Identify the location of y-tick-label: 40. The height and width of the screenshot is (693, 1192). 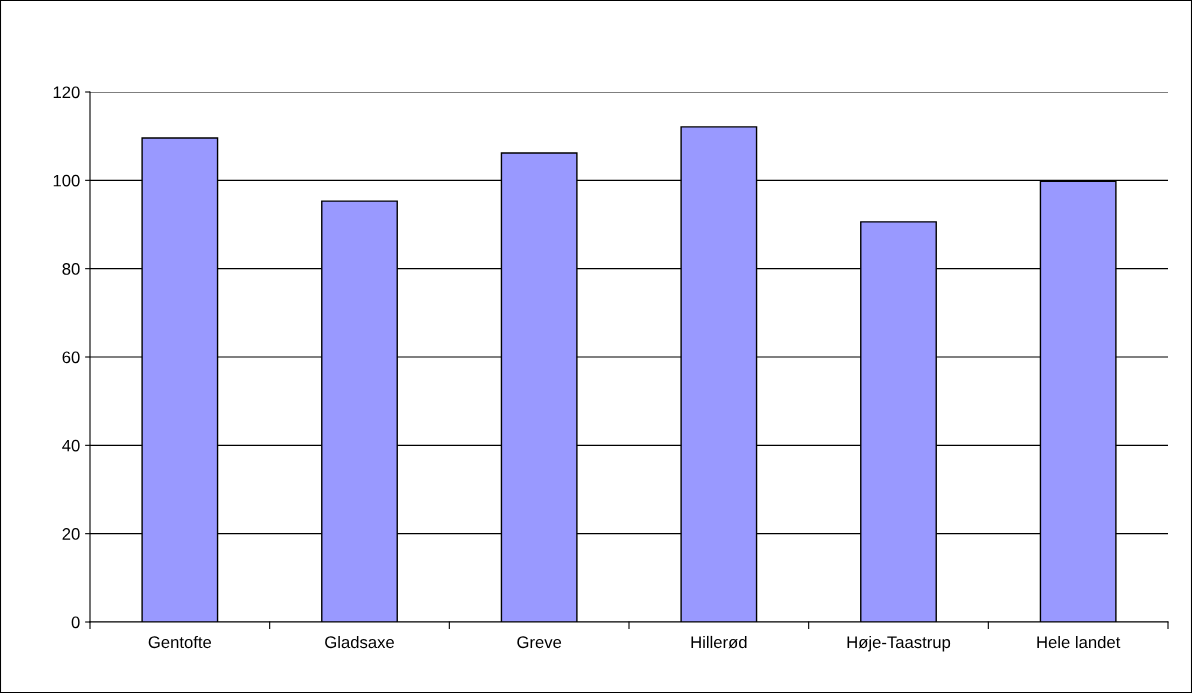
(71, 445).